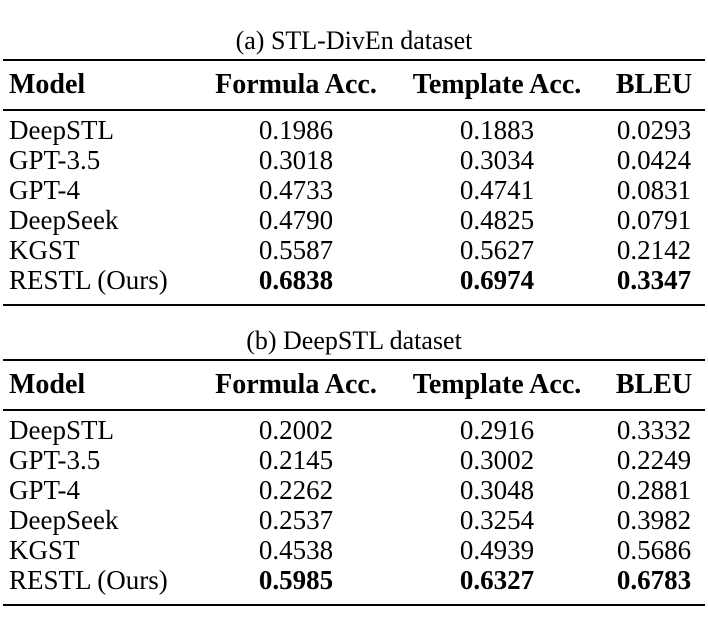  I want to click on template-acc-cell: 0.6974, so click(497, 280).